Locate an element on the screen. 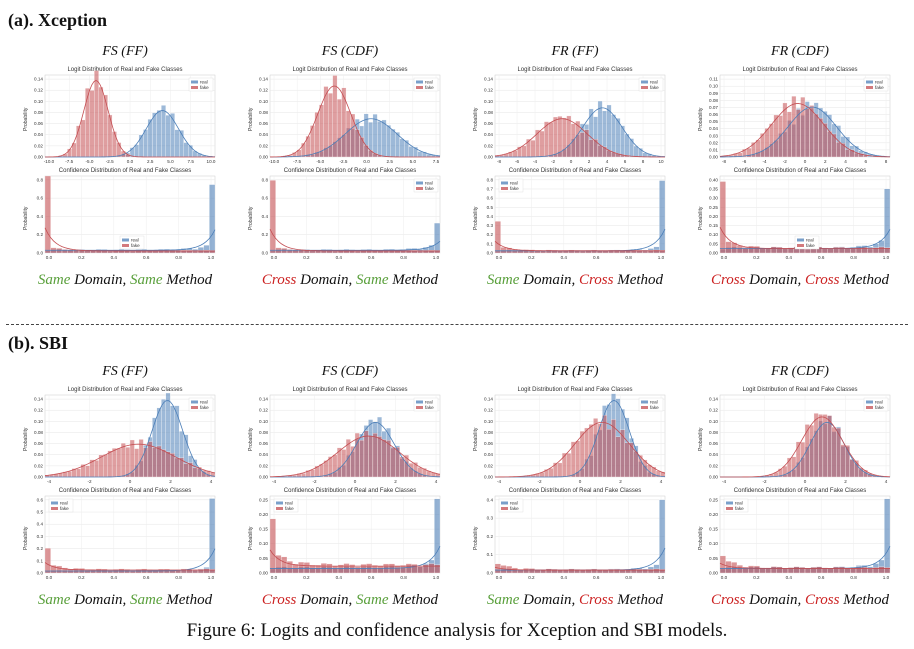 The image size is (914, 649). x-tick-label: -2 is located at coordinates (314, 481).